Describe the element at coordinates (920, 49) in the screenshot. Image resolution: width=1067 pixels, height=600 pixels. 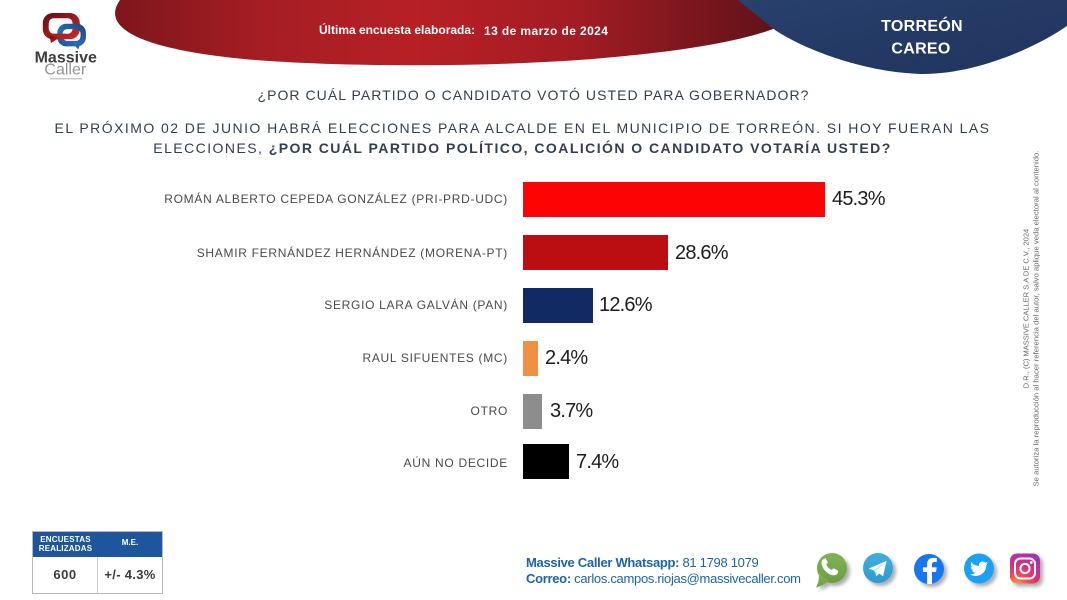
I see `svg-text: CAREO` at that location.